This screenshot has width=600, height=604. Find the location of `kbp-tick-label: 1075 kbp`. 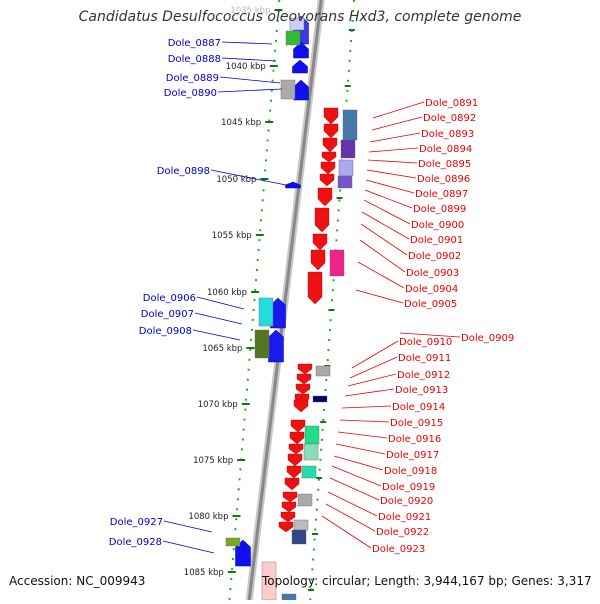

kbp-tick-label: 1075 kbp is located at coordinates (213, 461).